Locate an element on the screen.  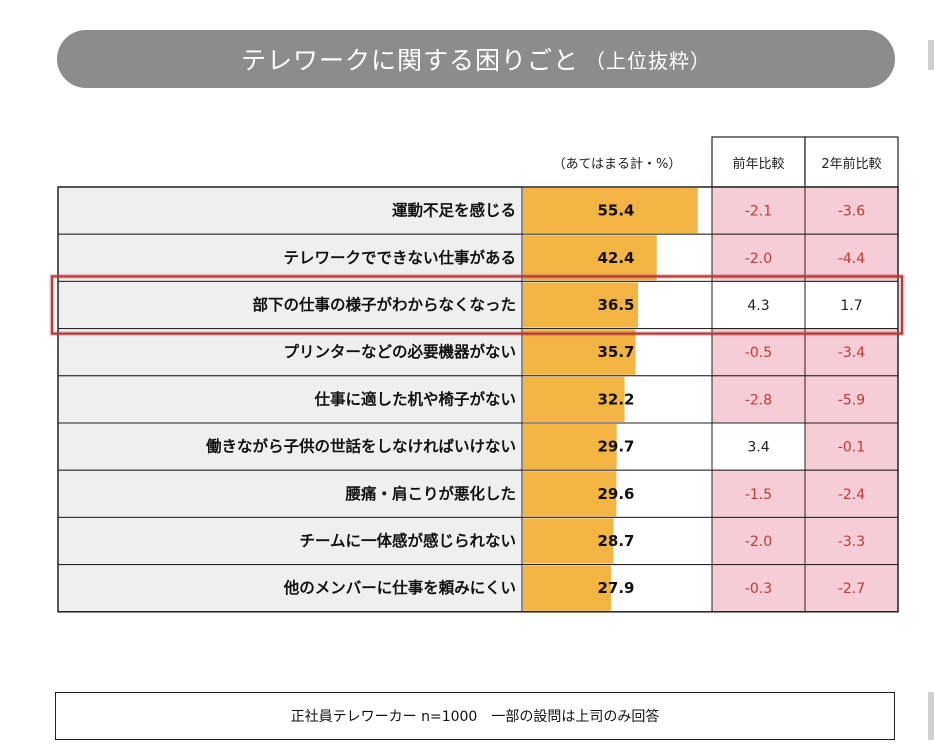
prev-year-value: -0.3 is located at coordinates (758, 589).